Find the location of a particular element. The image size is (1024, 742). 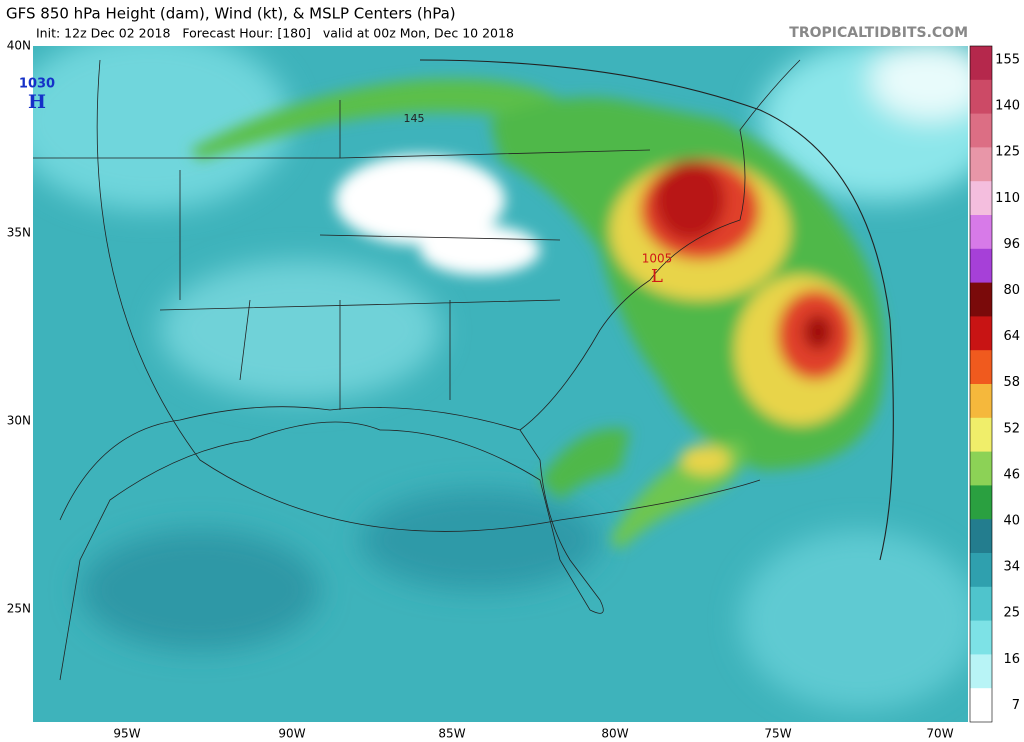

lon-labels: 95W 90W 85W 80W 75W 70W is located at coordinates (533, 734).